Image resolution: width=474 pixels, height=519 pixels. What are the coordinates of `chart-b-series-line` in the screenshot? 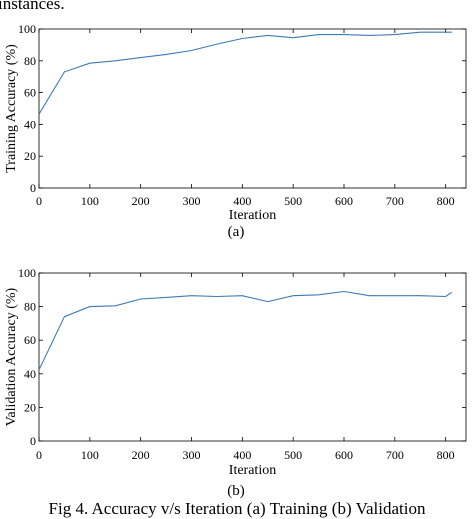 It's located at (246, 330).